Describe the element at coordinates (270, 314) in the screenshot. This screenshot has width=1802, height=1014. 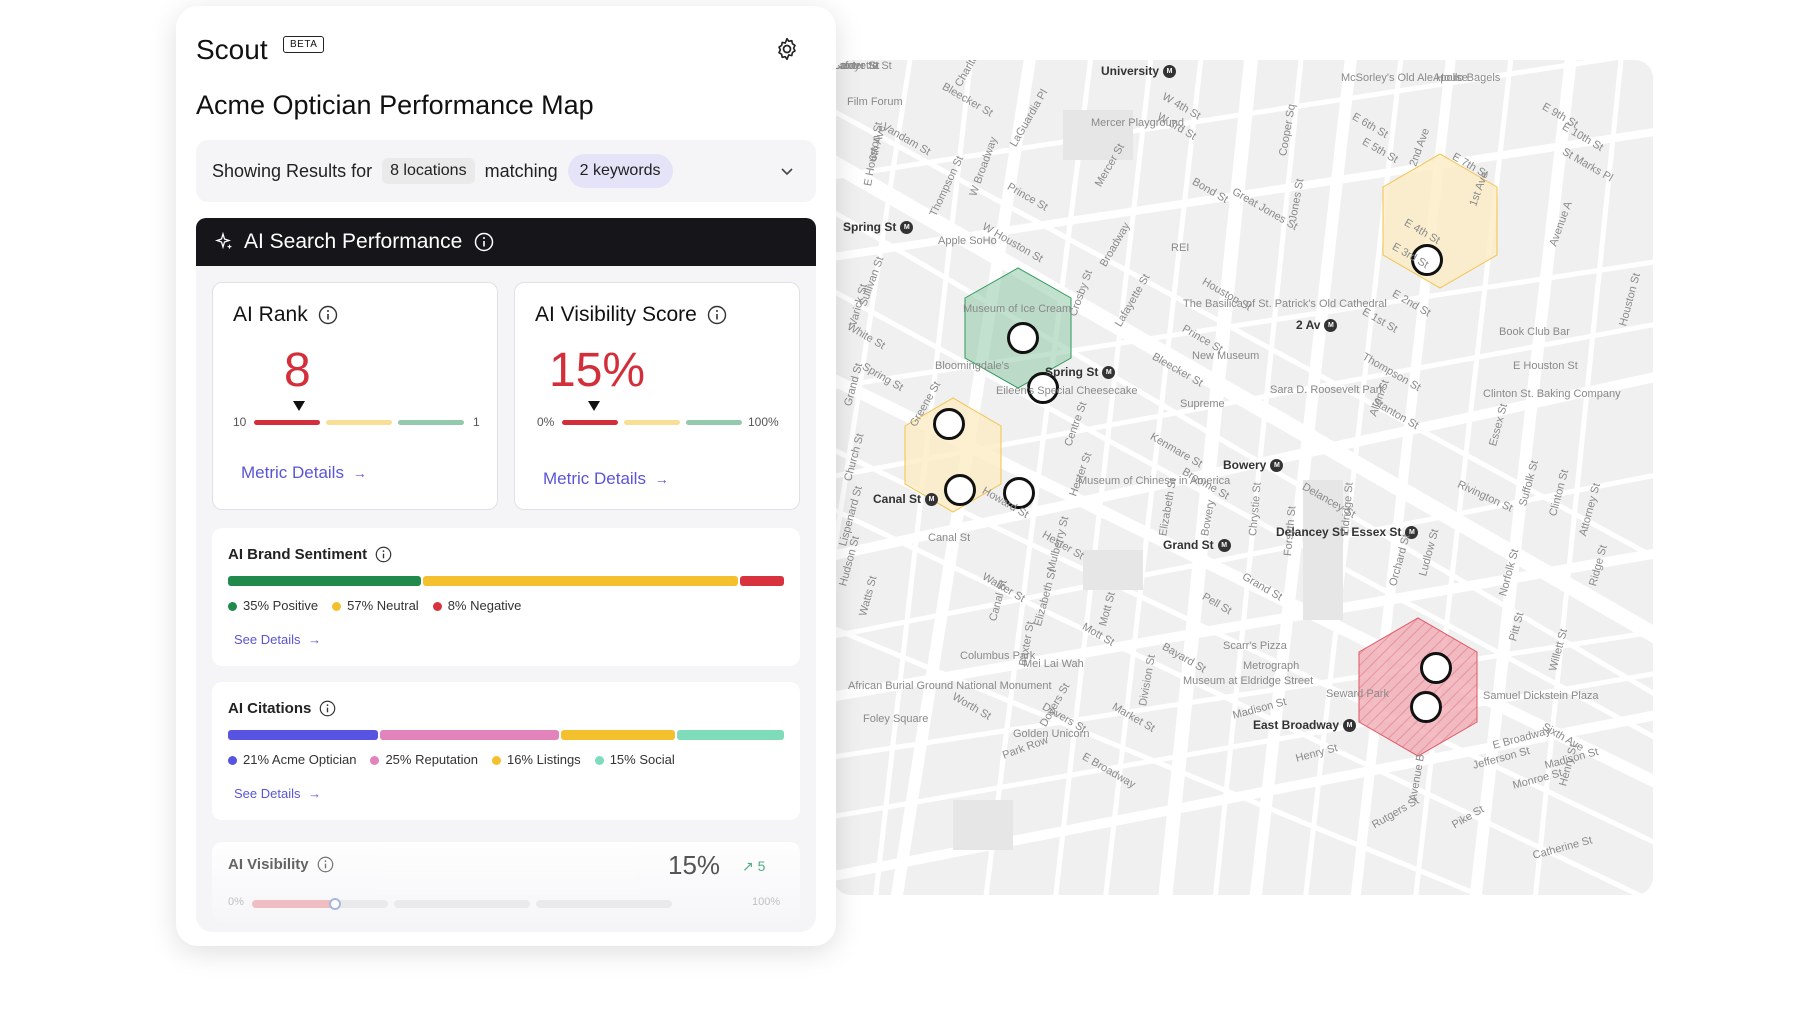
I see `ai-rank-title: AI Rank` at that location.